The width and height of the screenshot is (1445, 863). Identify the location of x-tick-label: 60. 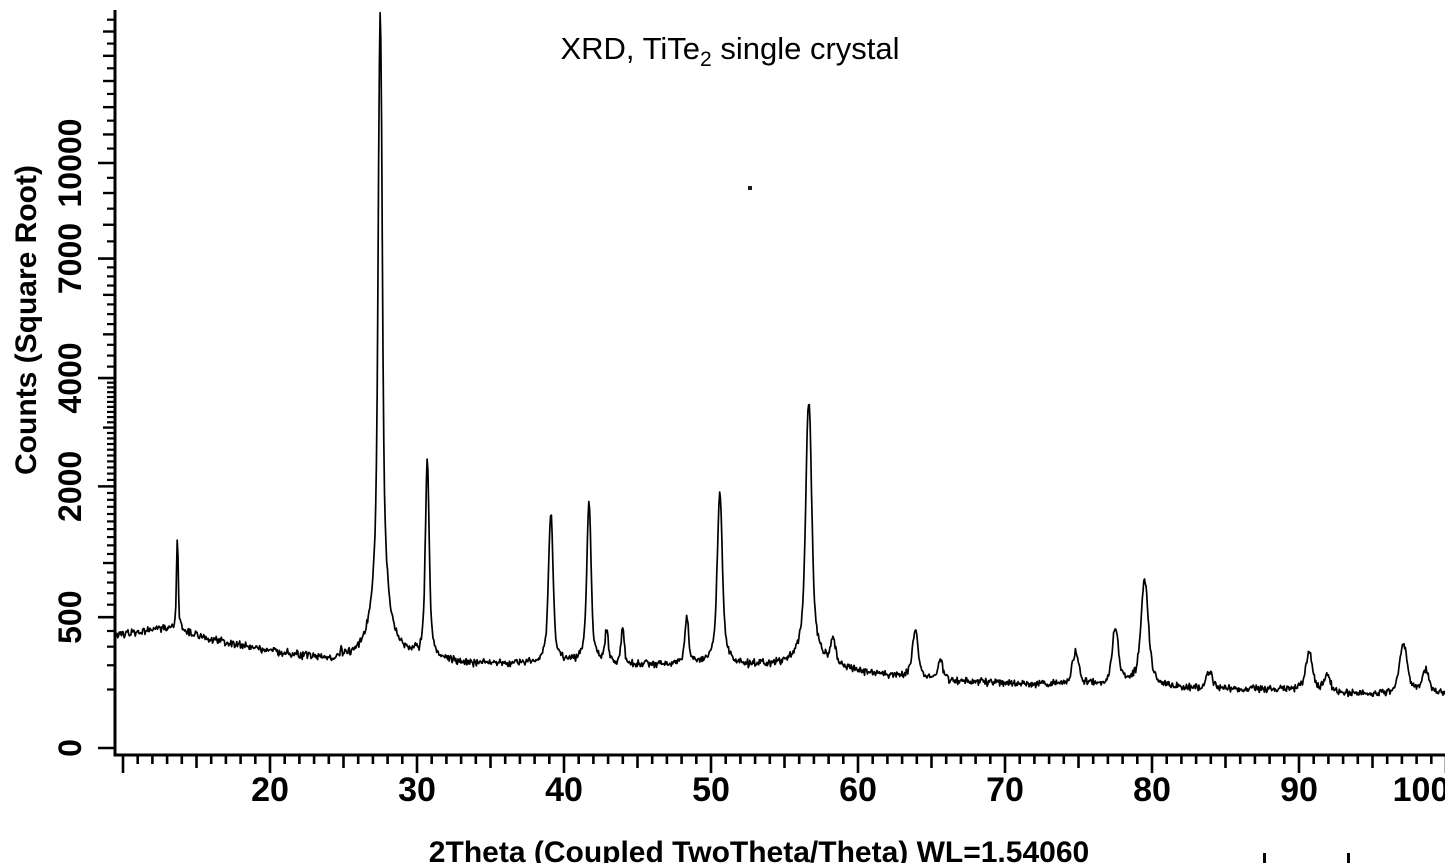
(858, 790).